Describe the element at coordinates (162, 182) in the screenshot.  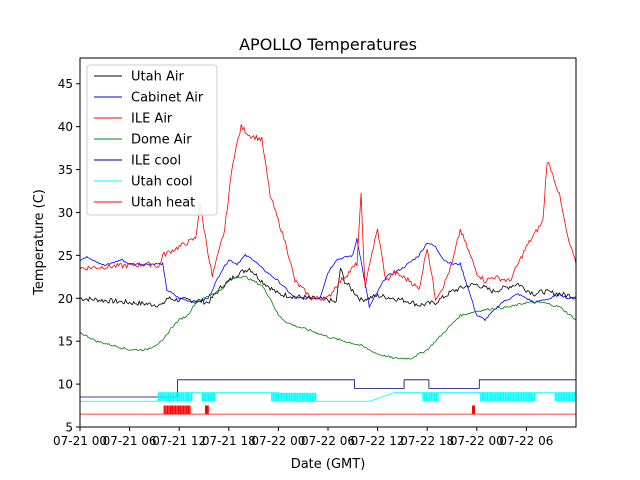
I see `legend-label-utah-cool: Utah cool` at that location.